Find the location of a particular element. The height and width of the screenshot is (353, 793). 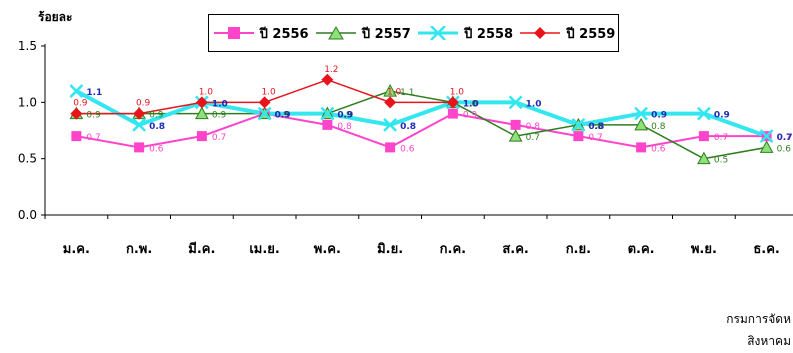

x-tick-label: มิ.ย. is located at coordinates (390, 249).